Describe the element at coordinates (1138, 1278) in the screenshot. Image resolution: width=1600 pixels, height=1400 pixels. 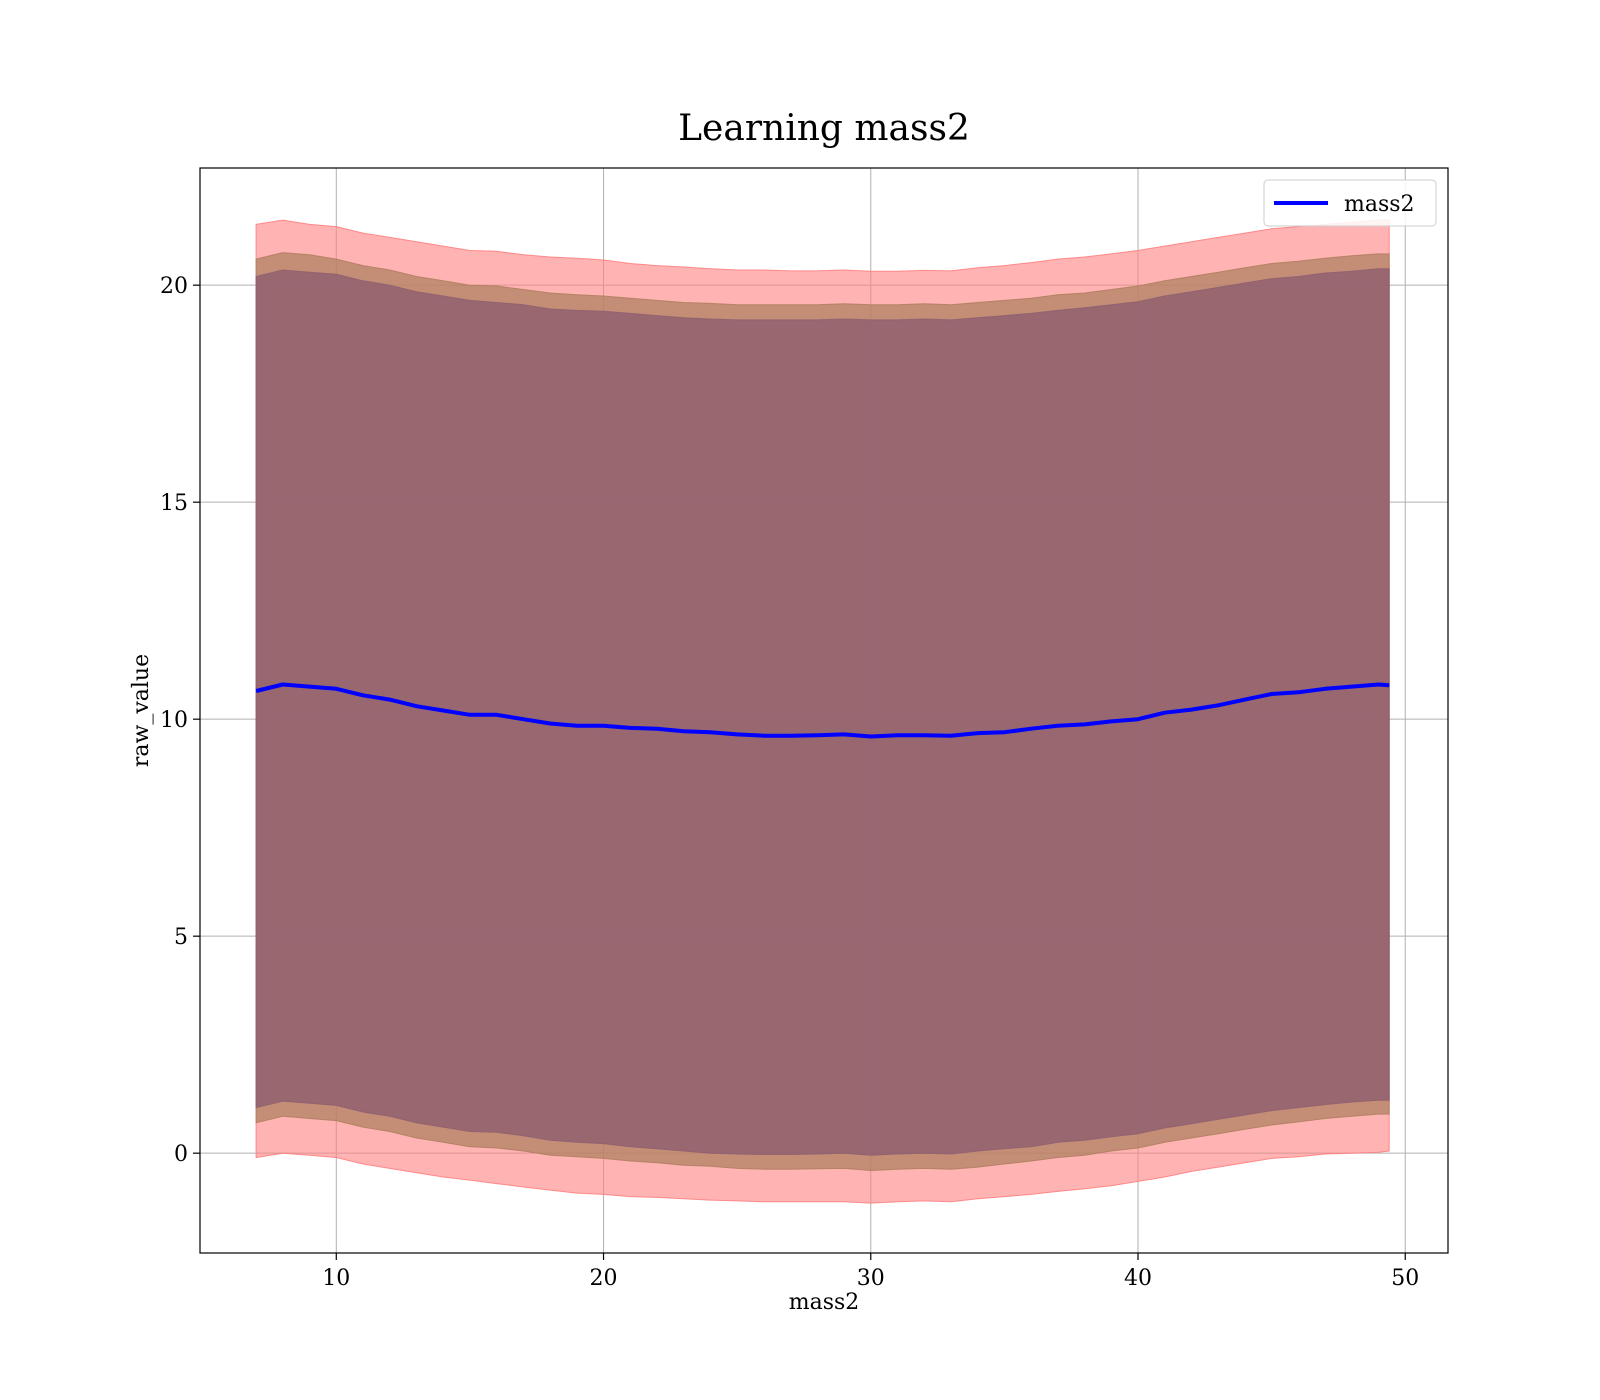
I see `x-tick-label: 40` at that location.